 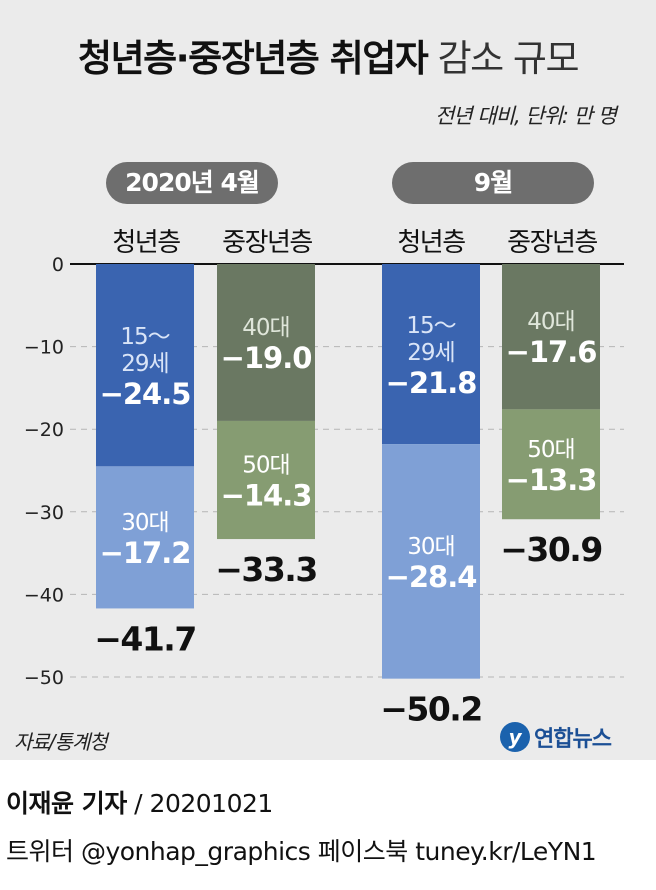 I want to click on publish-date: / 20201021, so click(x=203, y=803).